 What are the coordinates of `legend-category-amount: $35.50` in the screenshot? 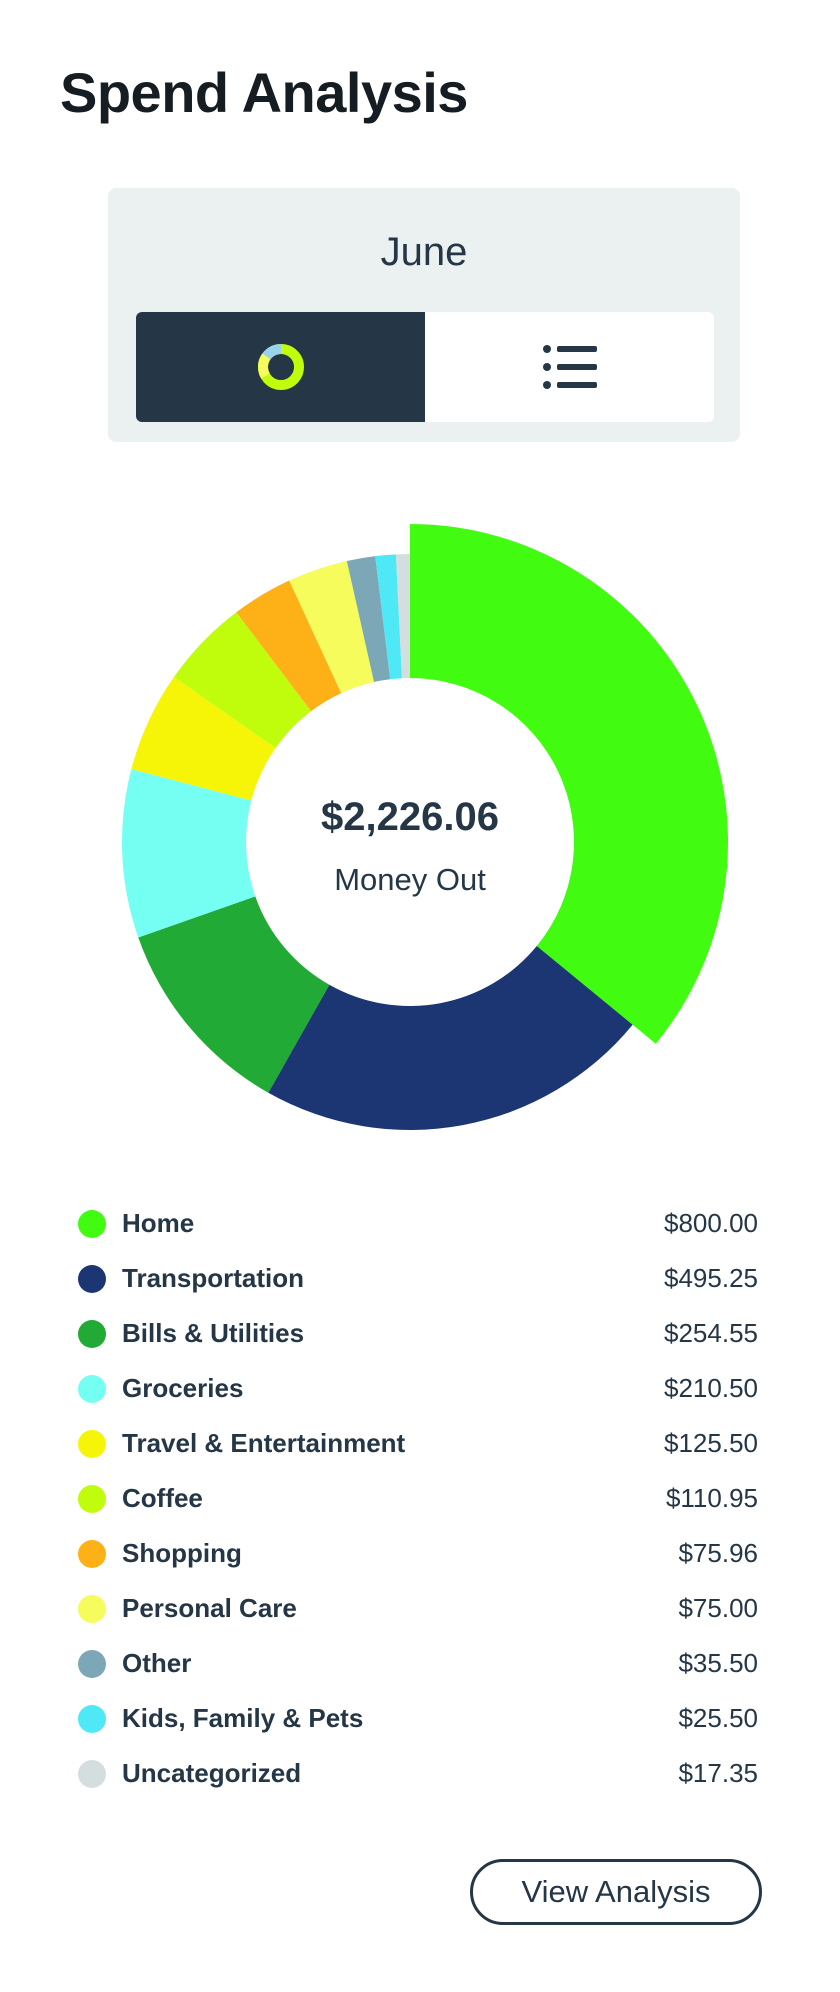 It's located at (718, 1663).